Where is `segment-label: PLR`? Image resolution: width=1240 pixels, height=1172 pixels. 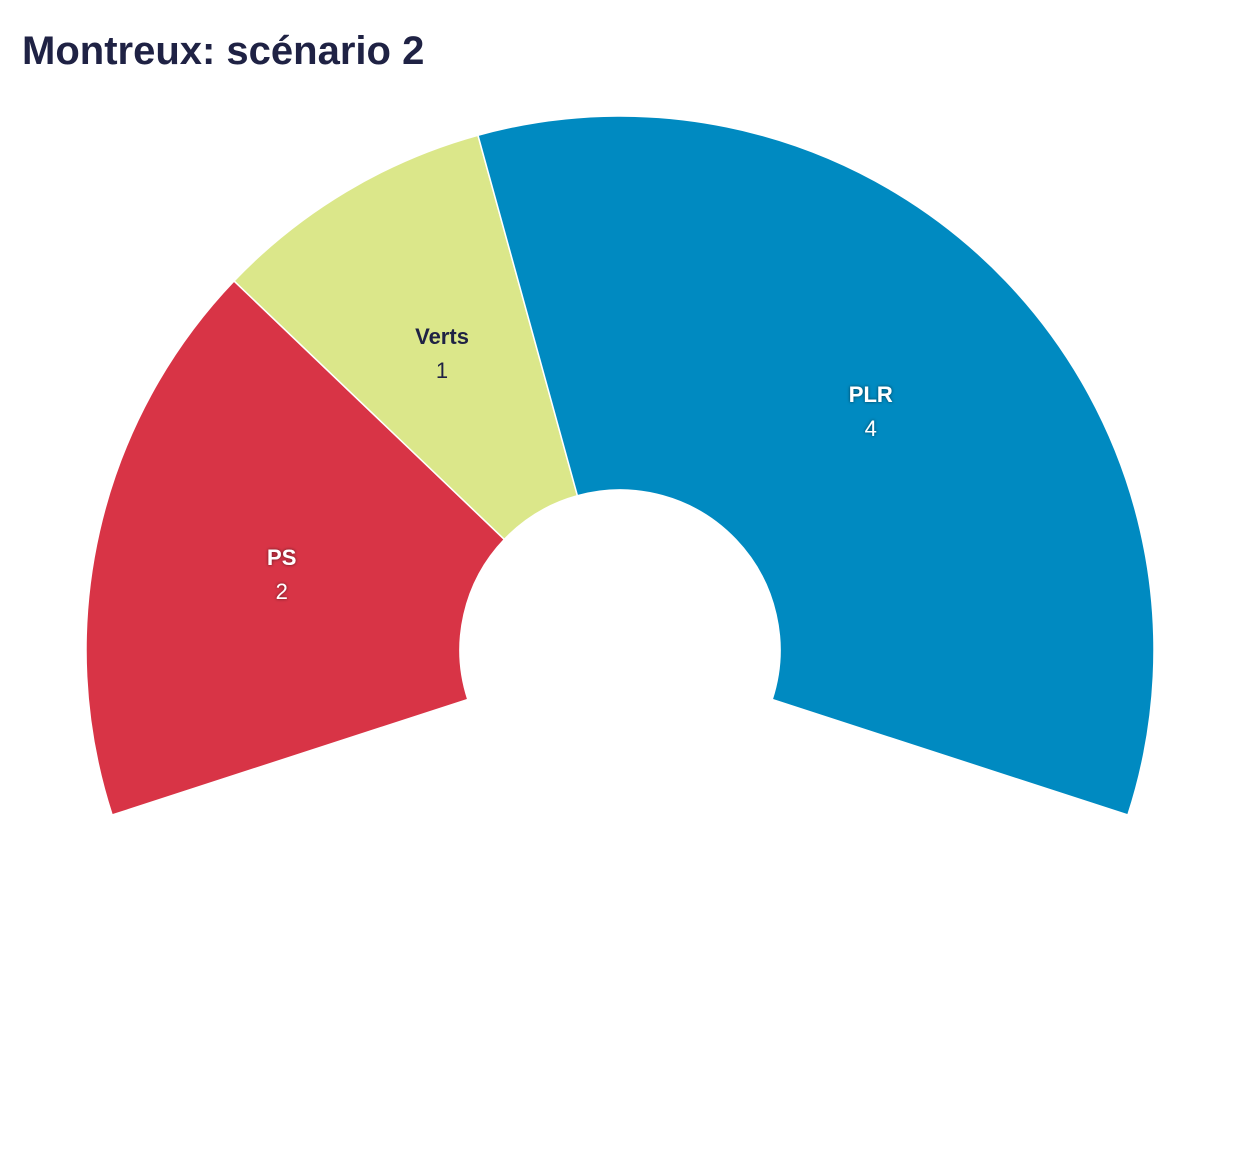 segment-label: PLR is located at coordinates (871, 394).